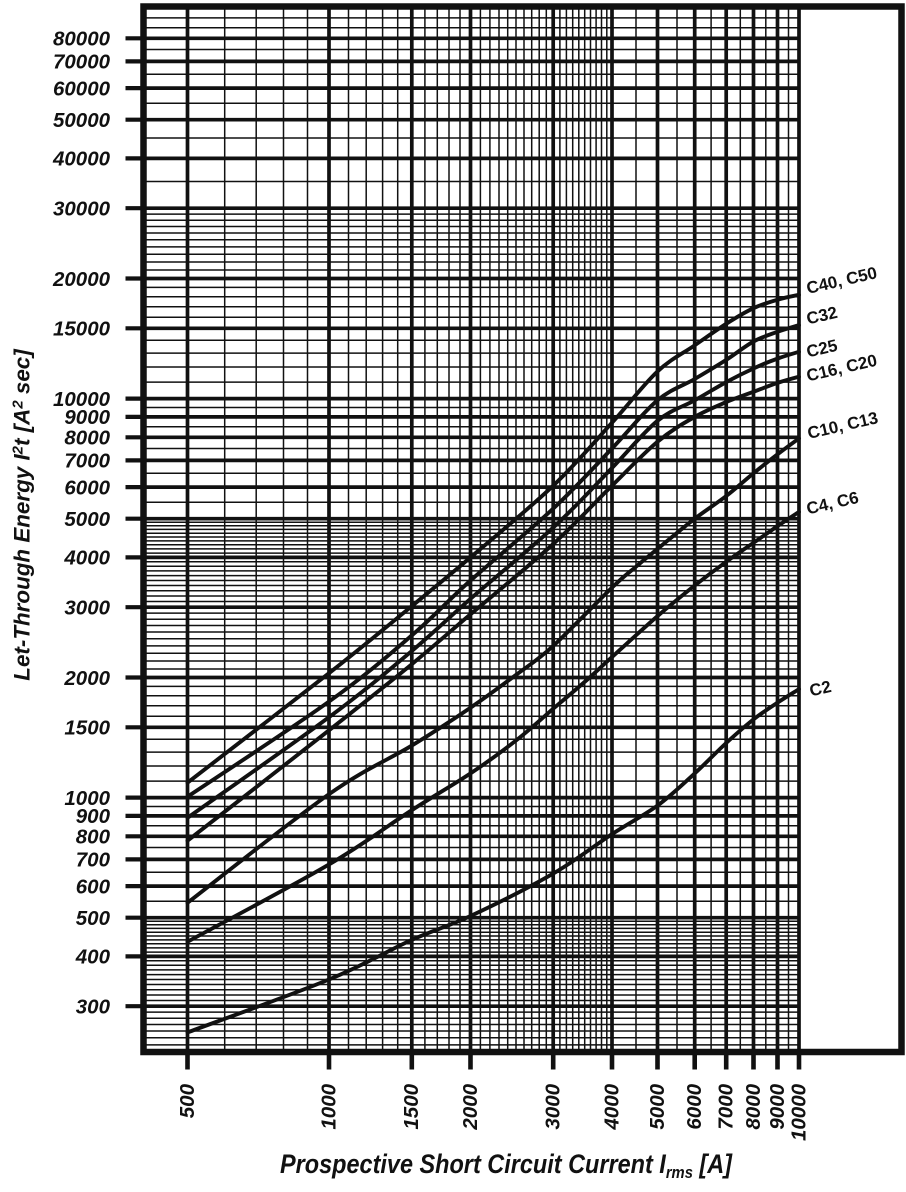 The width and height of the screenshot is (906, 1192). I want to click on svg-text:Let-Through Energy I2t [A2 sec: Let-Through Energy I2t [A2 sec], so click(22, 514).